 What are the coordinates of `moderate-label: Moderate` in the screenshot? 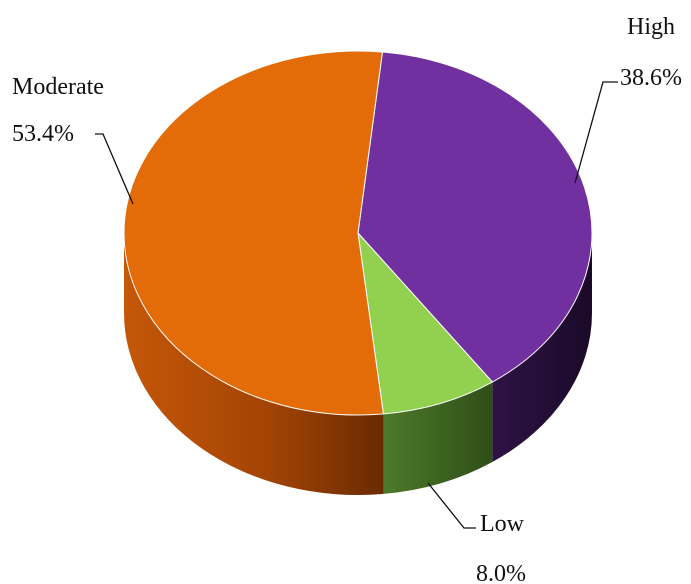 It's located at (58, 87).